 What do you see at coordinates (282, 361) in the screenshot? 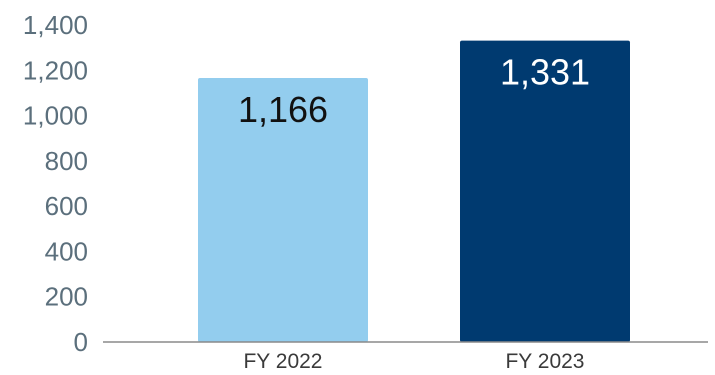
I see `x-tick-label: FY 2022` at bounding box center [282, 361].